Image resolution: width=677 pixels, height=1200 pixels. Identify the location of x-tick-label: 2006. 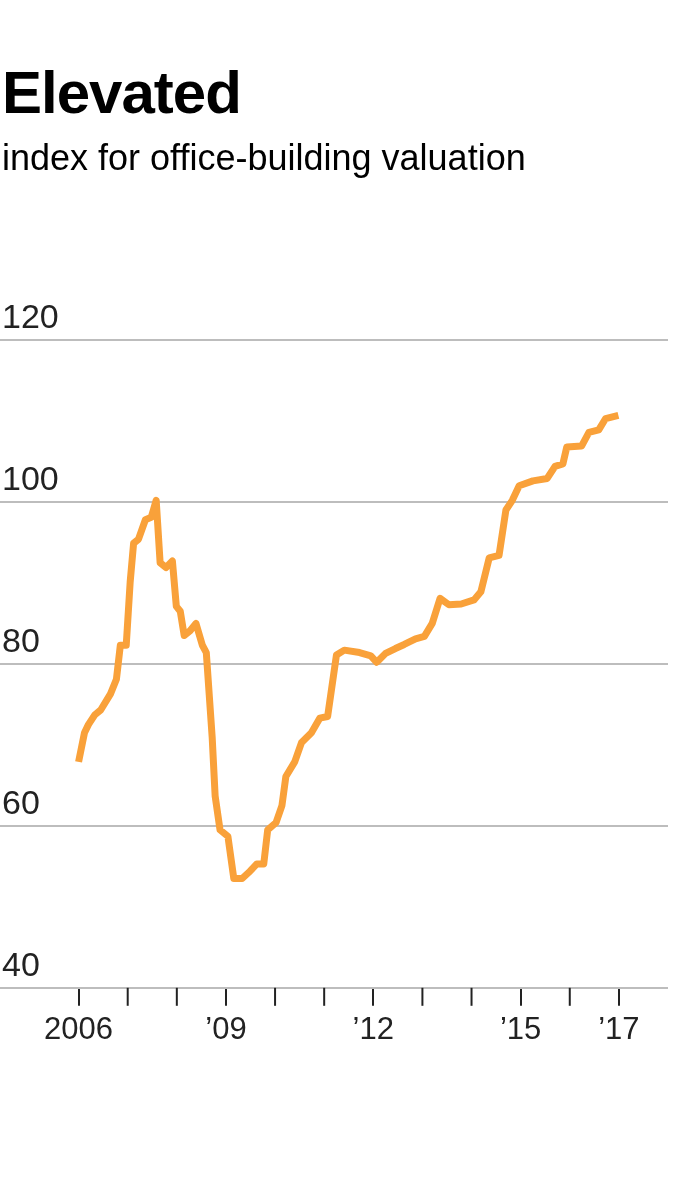
(79, 1028).